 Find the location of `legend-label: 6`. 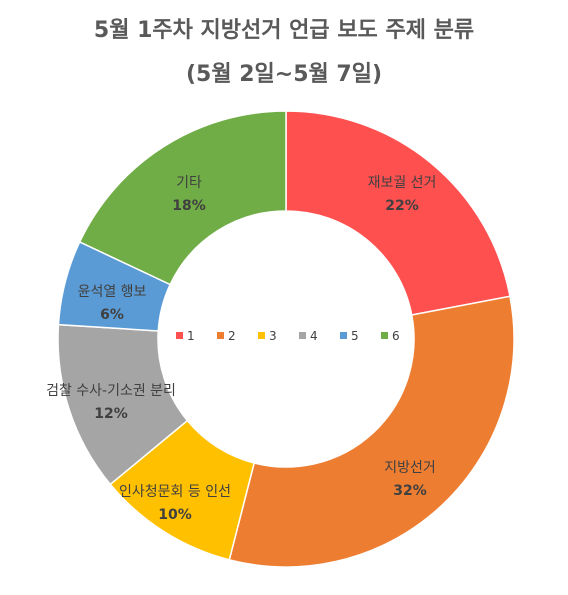

legend-label: 6 is located at coordinates (396, 336).